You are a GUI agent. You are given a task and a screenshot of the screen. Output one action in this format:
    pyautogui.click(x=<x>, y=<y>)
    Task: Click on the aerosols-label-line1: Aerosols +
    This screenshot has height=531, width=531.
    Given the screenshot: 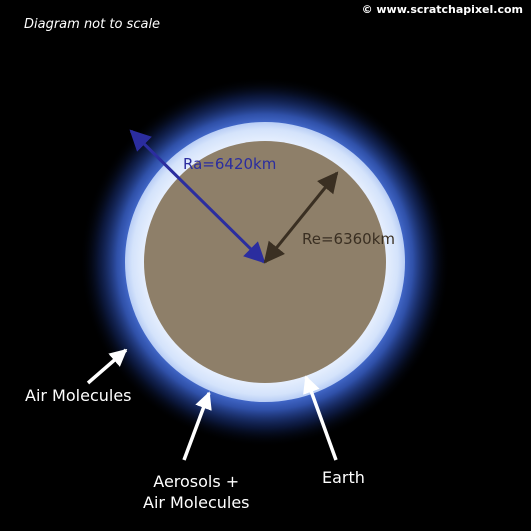 What is the action you would take?
    pyautogui.click(x=196, y=481)
    